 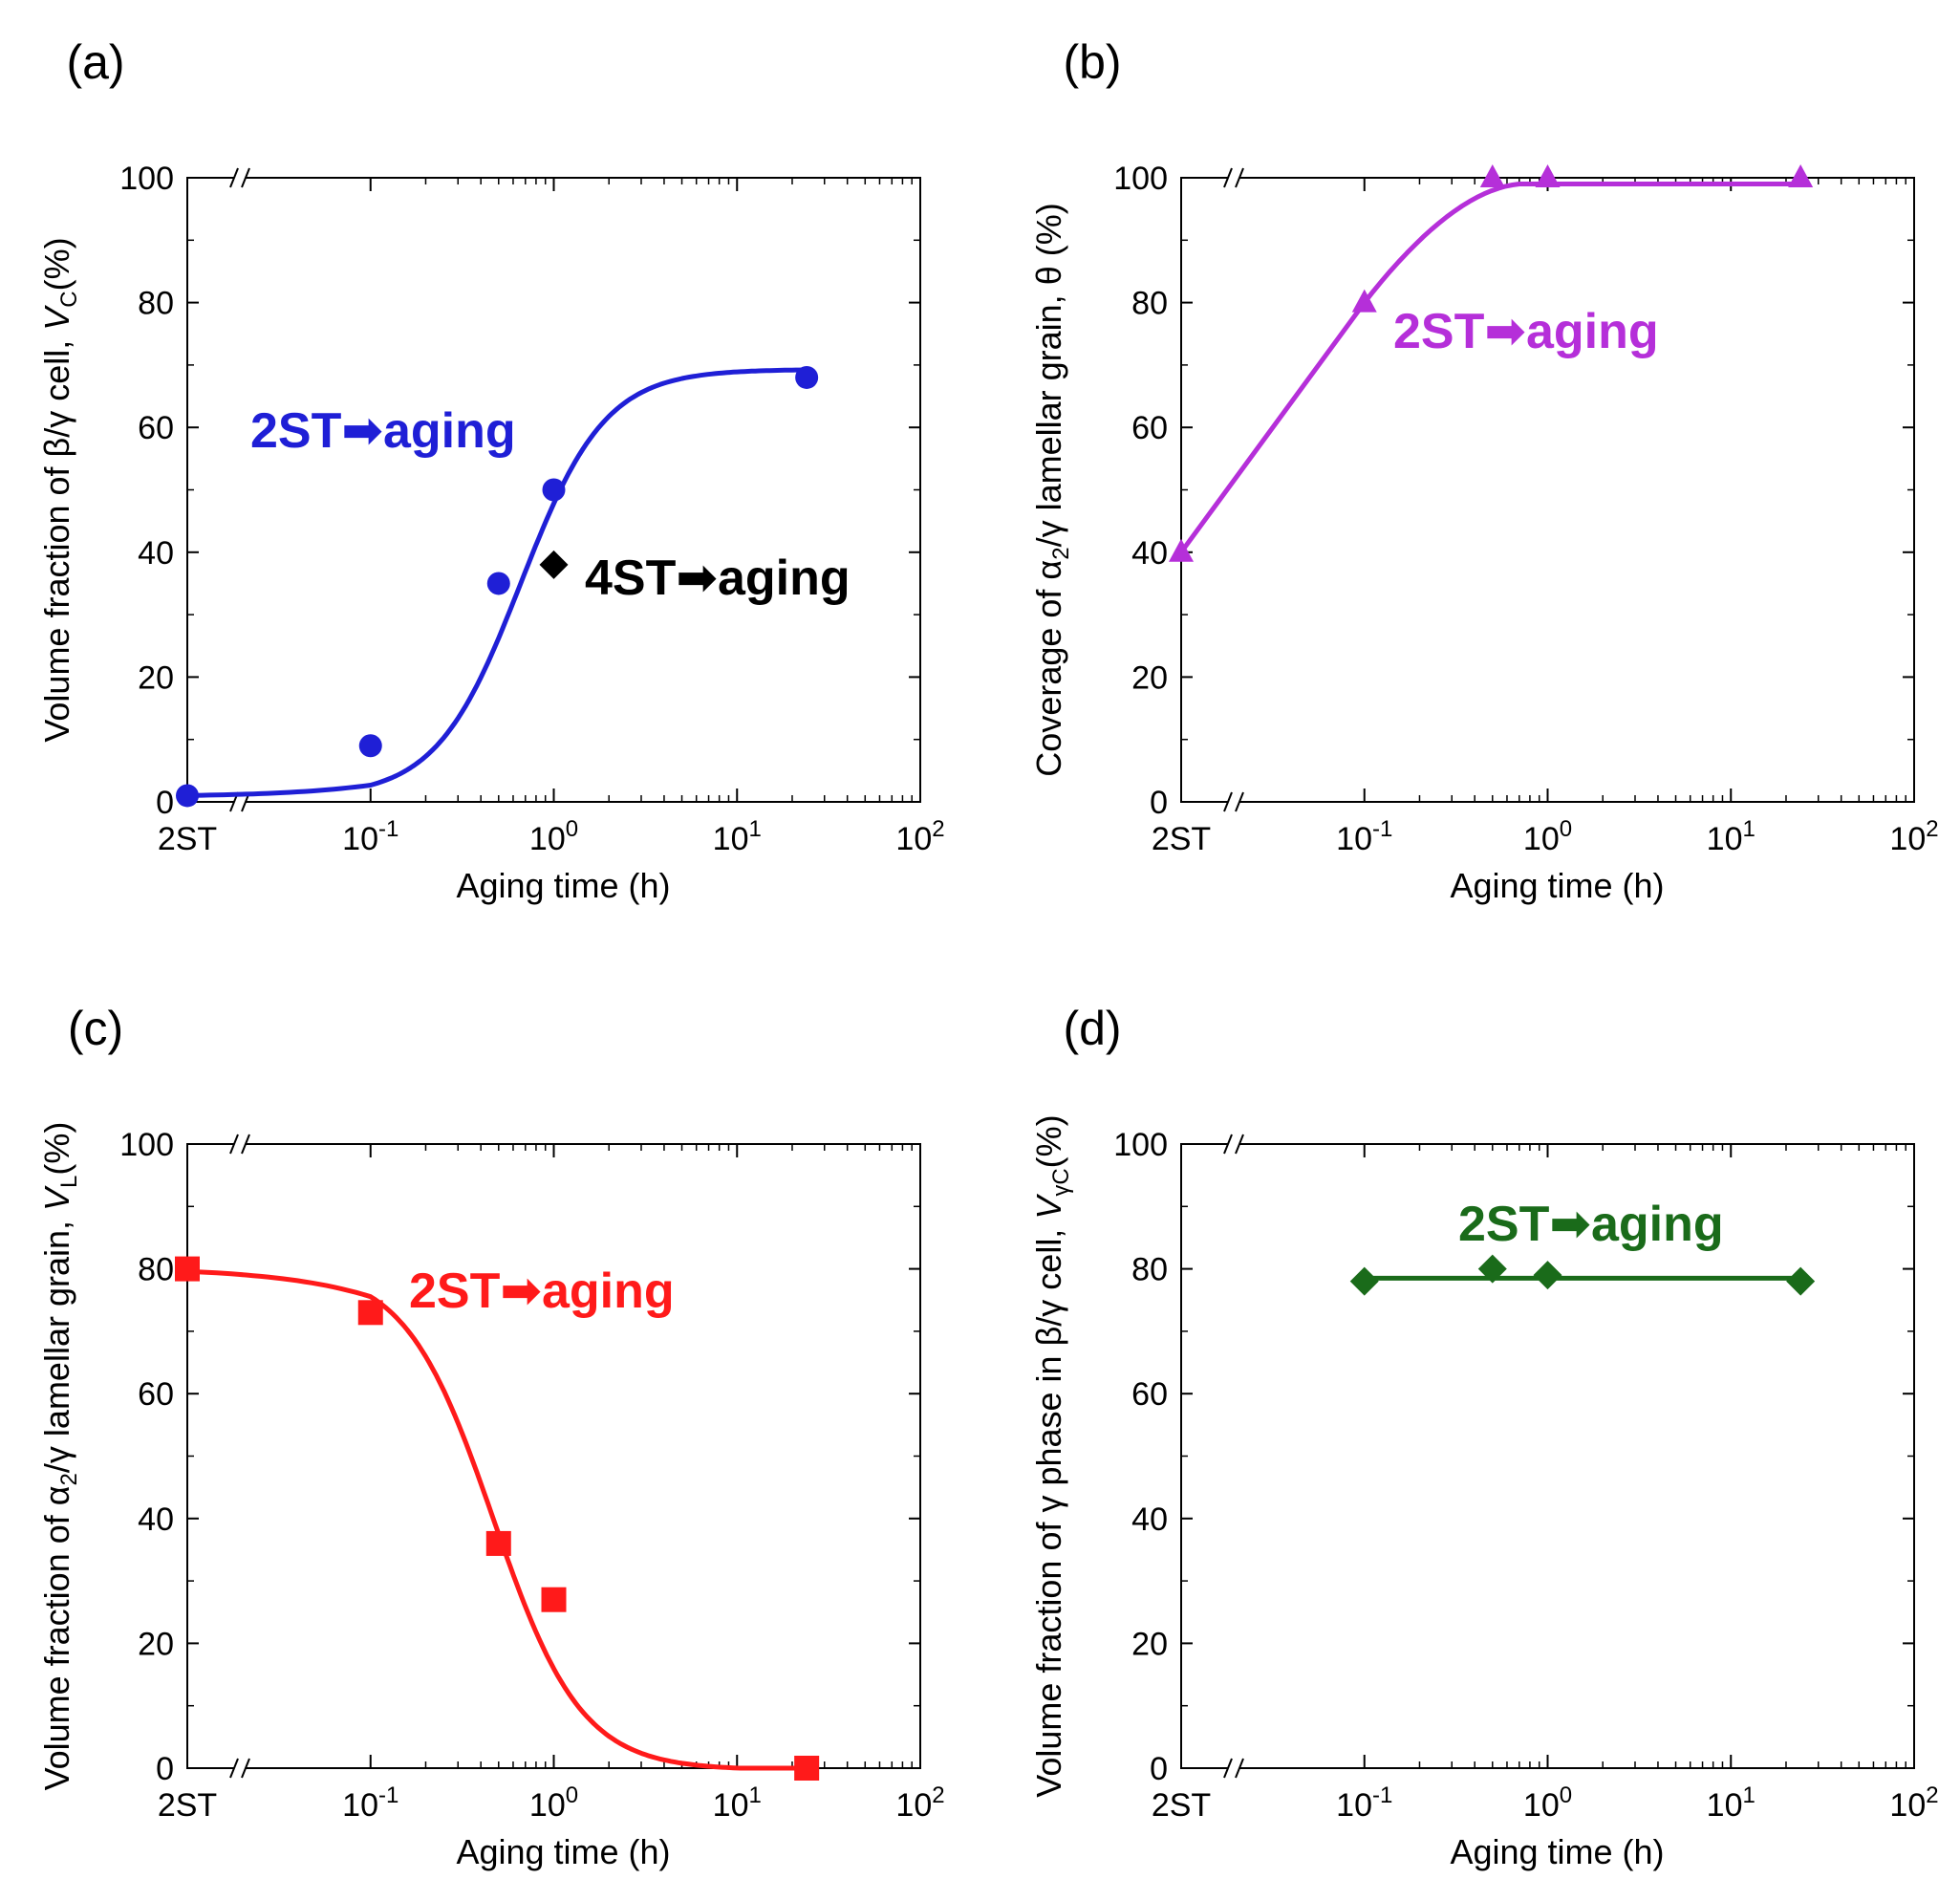 What do you see at coordinates (95, 62) in the screenshot?
I see `panel-label: (a)` at bounding box center [95, 62].